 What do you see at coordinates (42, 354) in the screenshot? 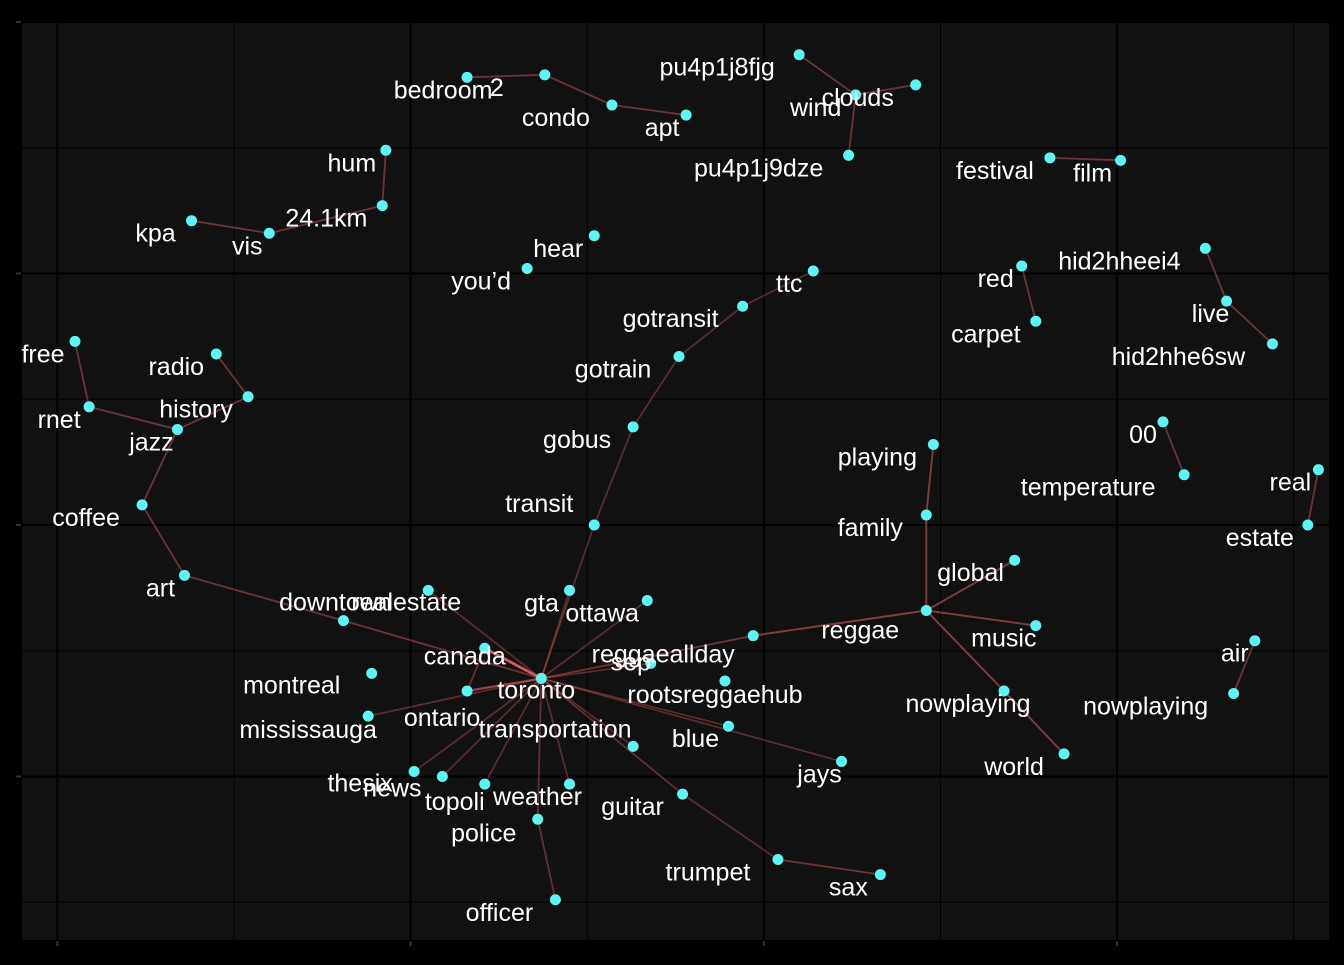
I see `node-label-free: free` at bounding box center [42, 354].